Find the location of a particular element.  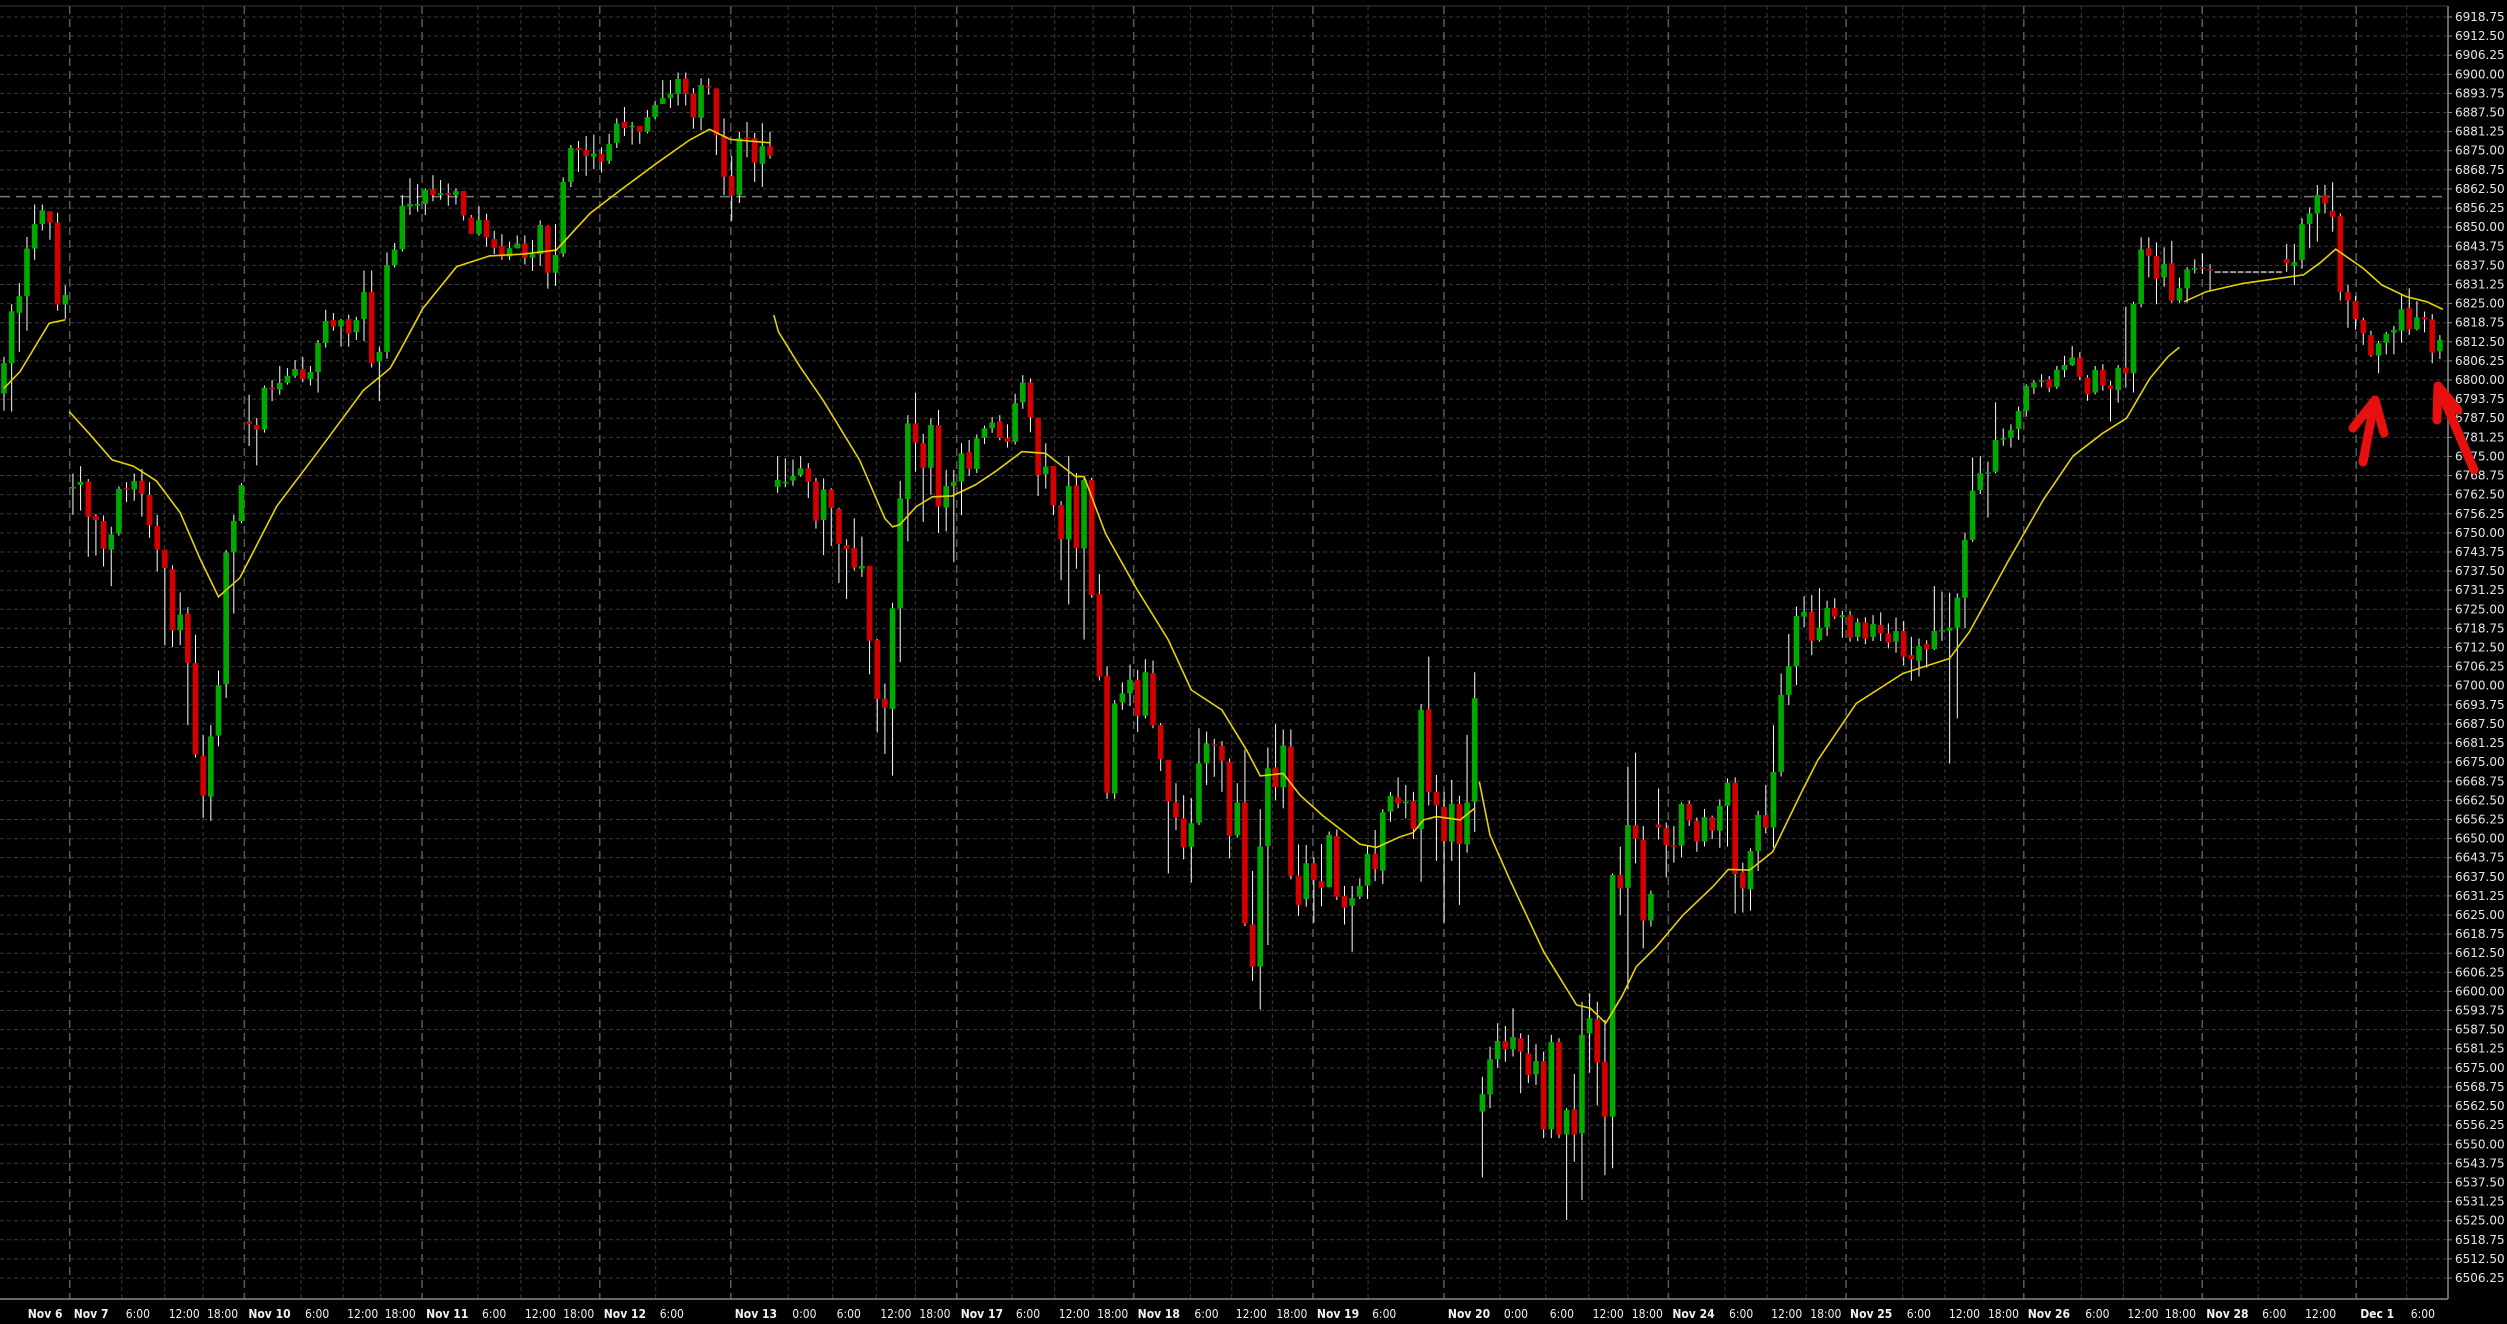

y-tick-label: 6900.00 is located at coordinates (2480, 74).